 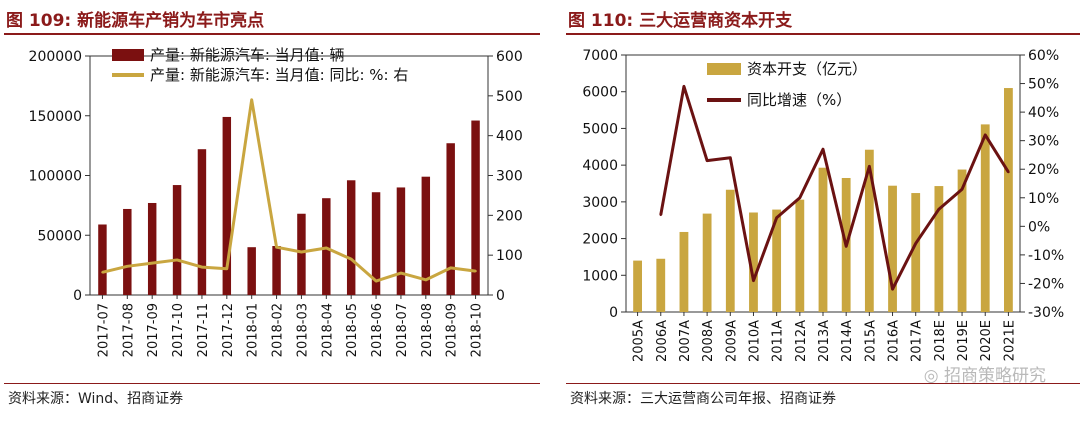 I want to click on right-axis-tick-label: 600, so click(x=509, y=57).